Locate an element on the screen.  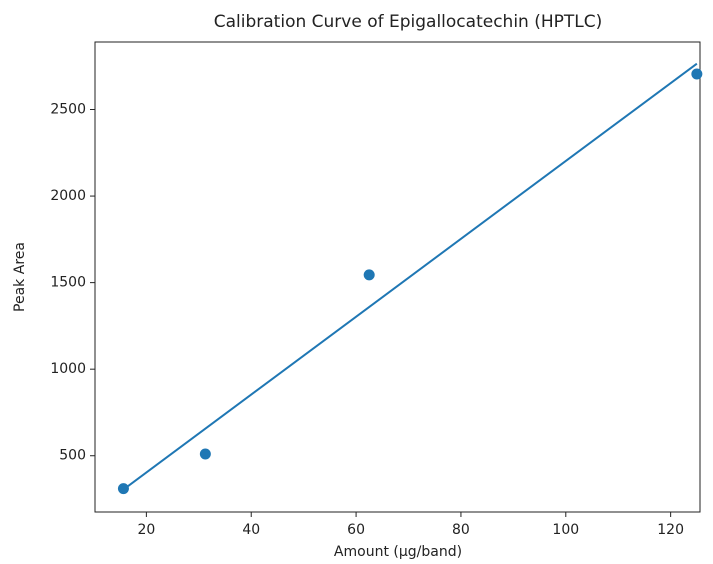
x-tick-label: 20 is located at coordinates (146, 530).